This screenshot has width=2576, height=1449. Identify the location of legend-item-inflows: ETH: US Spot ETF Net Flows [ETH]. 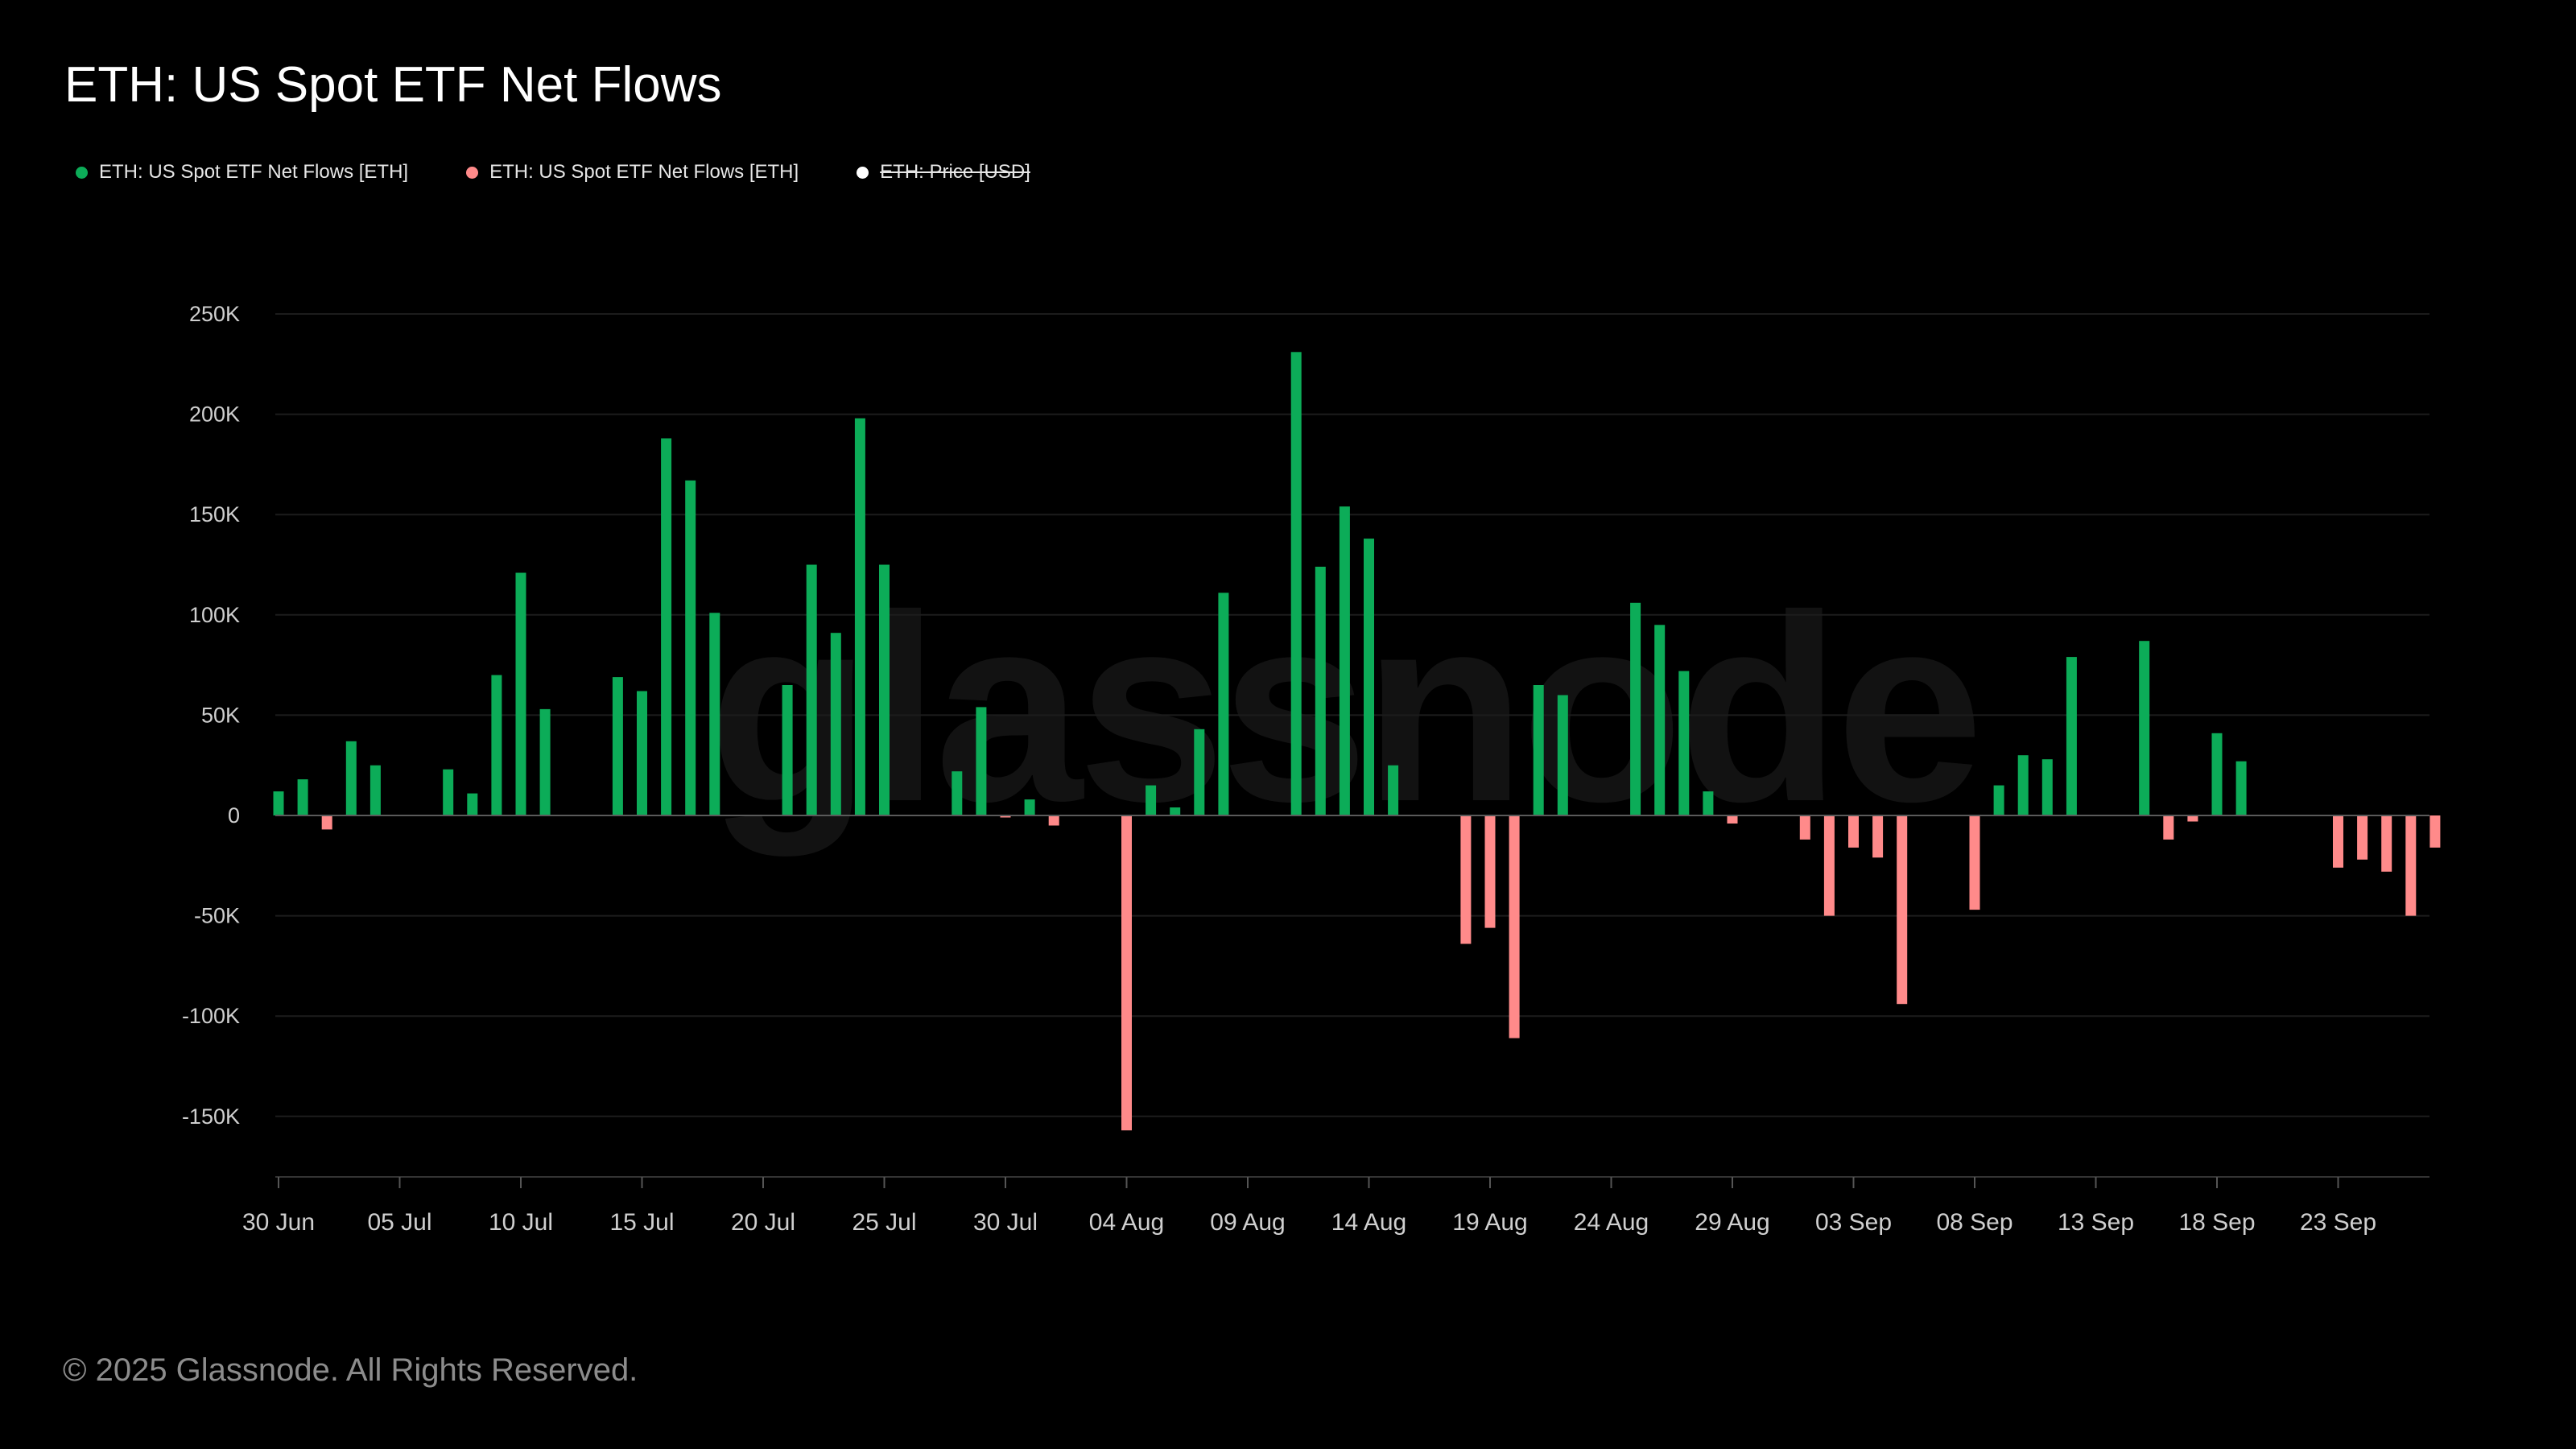
(242, 172).